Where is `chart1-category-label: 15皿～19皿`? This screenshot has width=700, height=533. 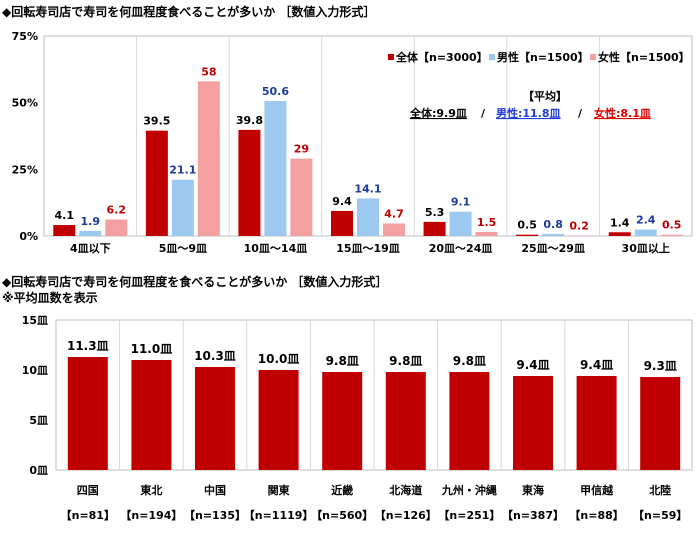 chart1-category-label: 15皿～19皿 is located at coordinates (368, 248).